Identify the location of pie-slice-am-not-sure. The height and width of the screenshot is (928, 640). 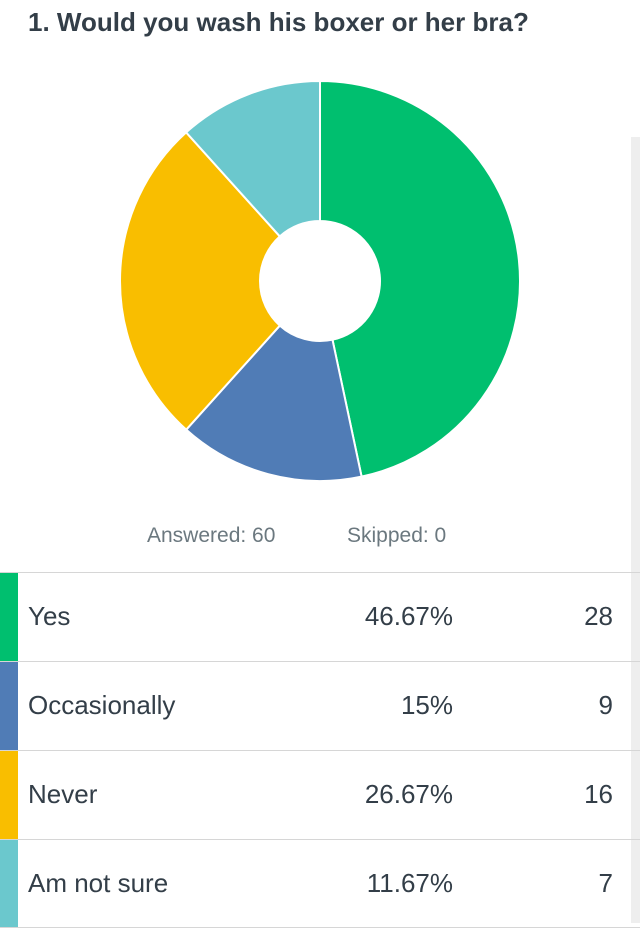
(252, 158).